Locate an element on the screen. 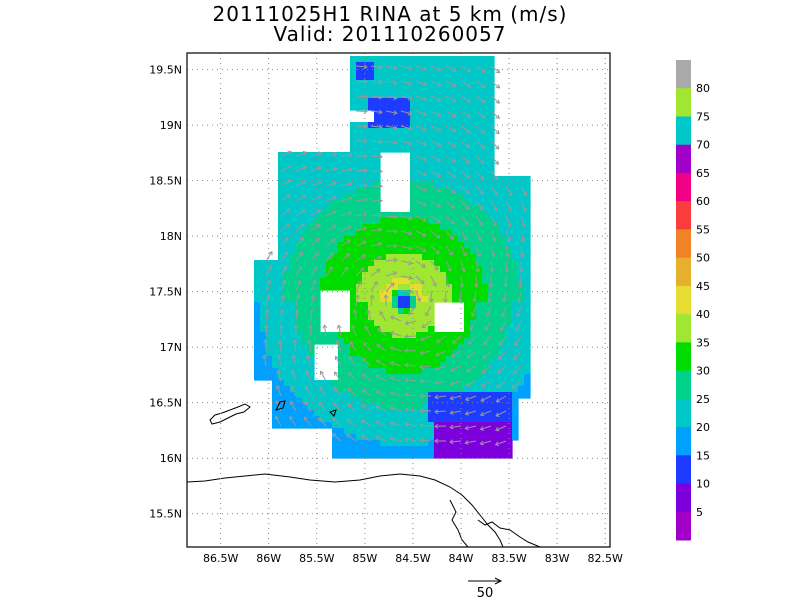 The width and height of the screenshot is (800, 600). colorbar-label: 20 is located at coordinates (703, 427).